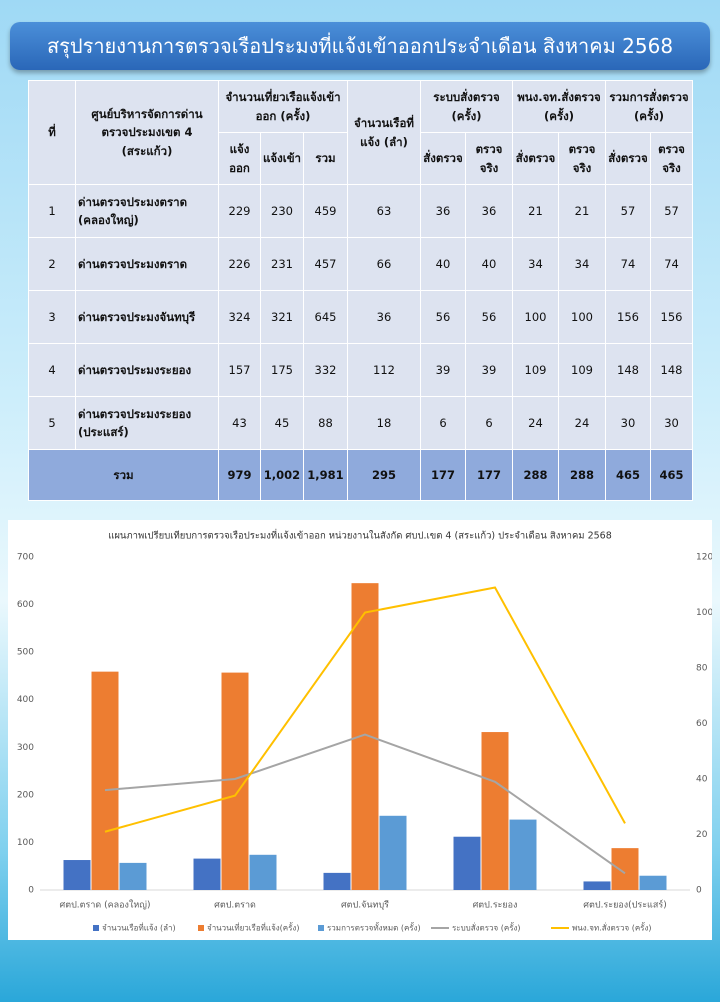 The width and height of the screenshot is (720, 1002). Describe the element at coordinates (325, 475) in the screenshot. I see `total-cell: 1,981` at that location.